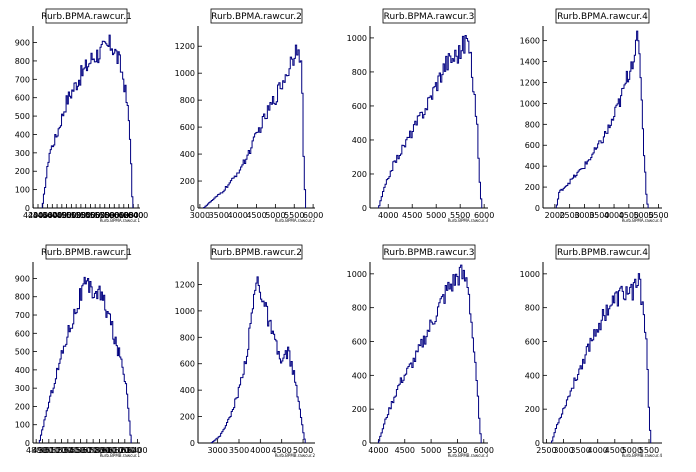  What do you see at coordinates (131, 450) in the screenshot?
I see `x-tick-label: 6300` at bounding box center [131, 450].